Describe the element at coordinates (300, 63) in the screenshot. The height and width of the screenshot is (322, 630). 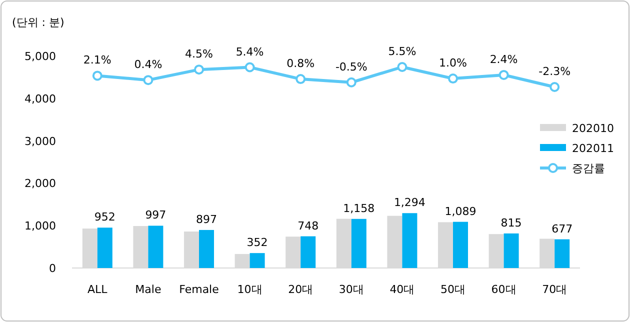
I see `data-label: 0.8%` at that location.